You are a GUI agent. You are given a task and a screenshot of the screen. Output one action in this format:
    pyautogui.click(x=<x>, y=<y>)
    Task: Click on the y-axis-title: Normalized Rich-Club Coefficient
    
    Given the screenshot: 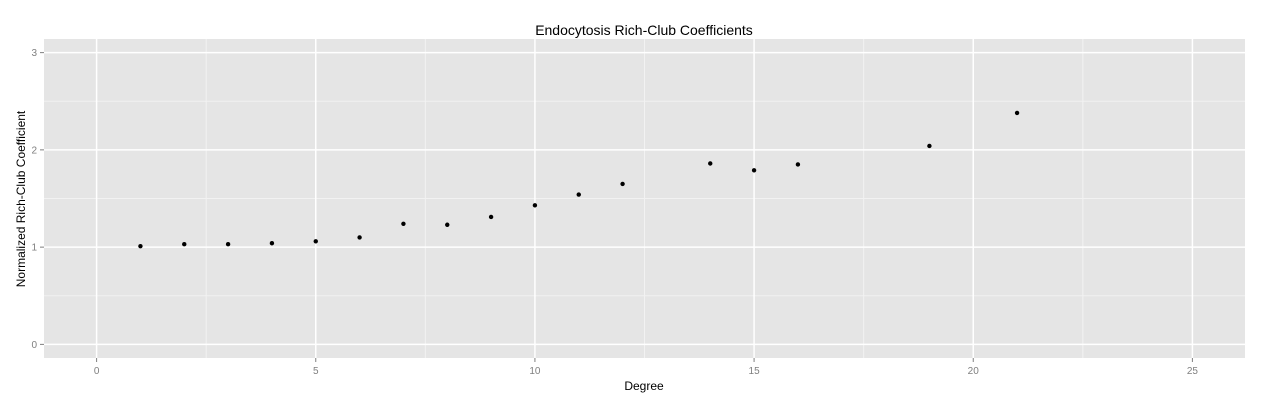 What is the action you would take?
    pyautogui.click(x=21, y=198)
    